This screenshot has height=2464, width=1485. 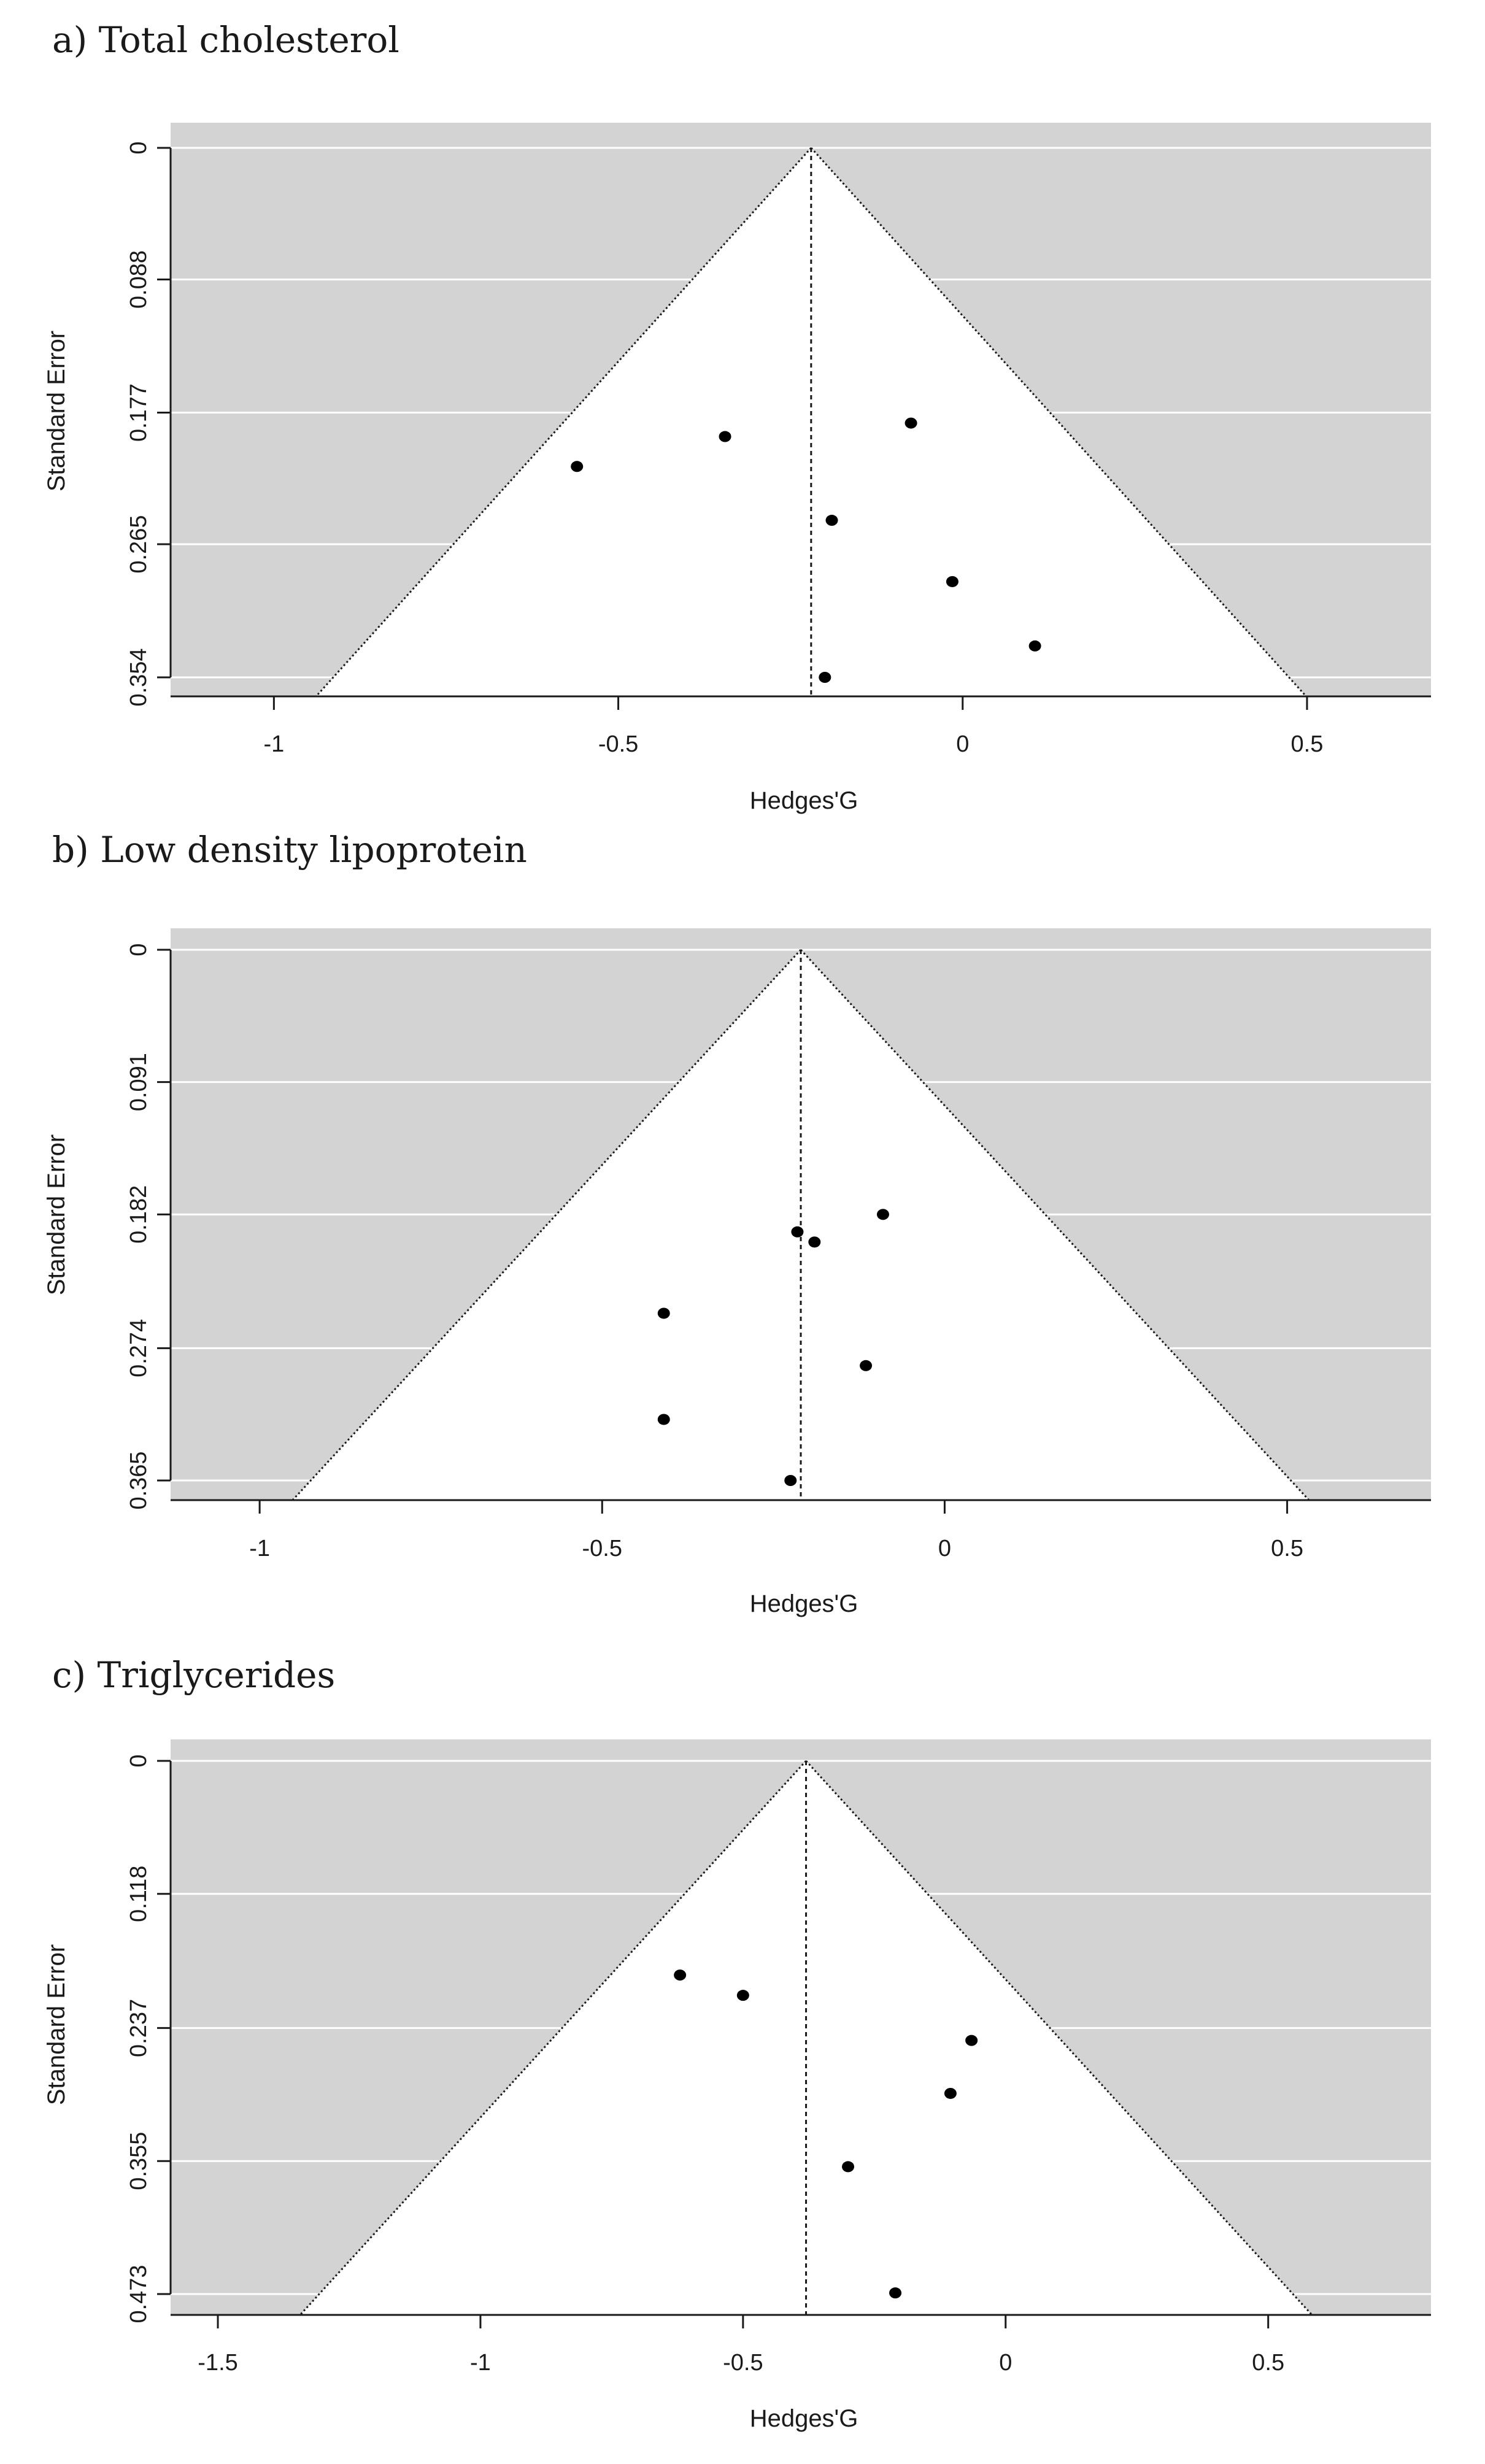 I want to click on y-tick-label: 0.473, so click(x=139, y=2294).